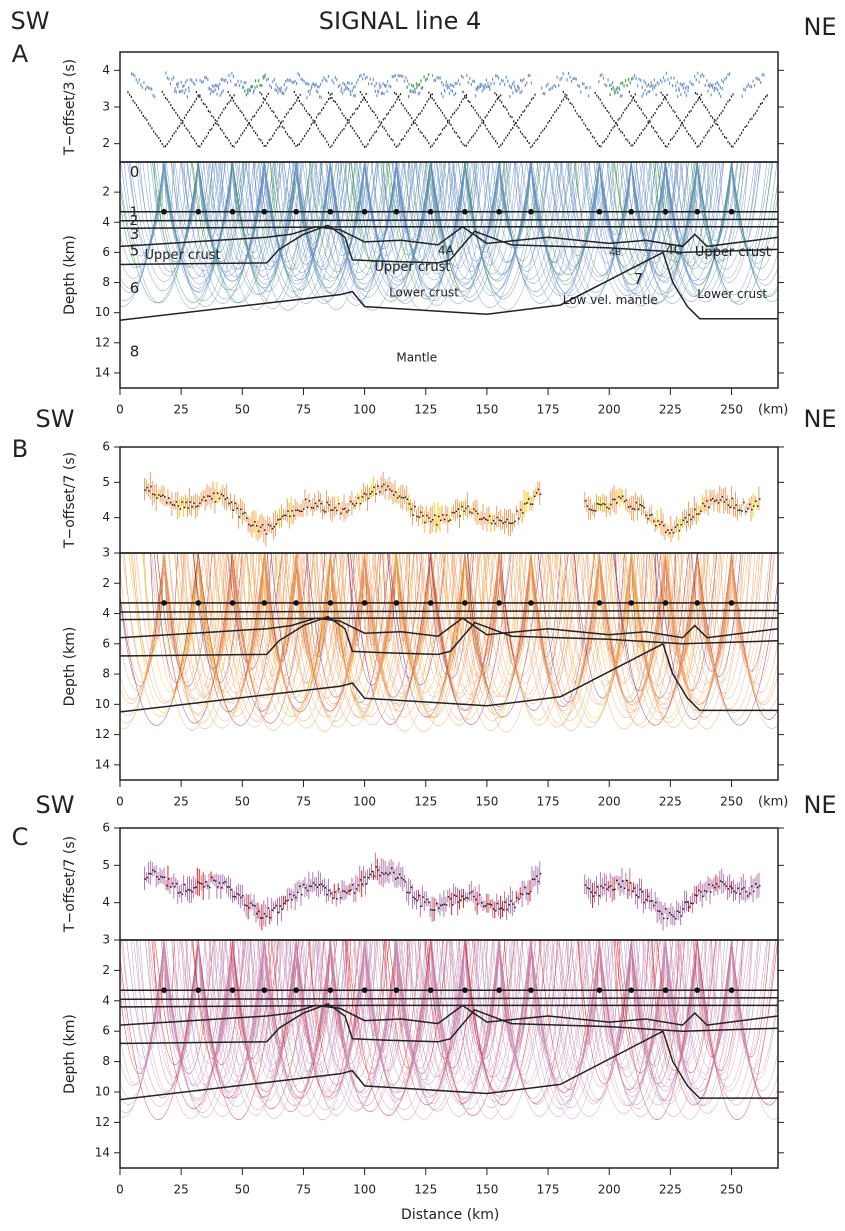 This screenshot has height=1231, width=845. What do you see at coordinates (425, 802) in the screenshot?
I see `x-tick-label: 125` at bounding box center [425, 802].